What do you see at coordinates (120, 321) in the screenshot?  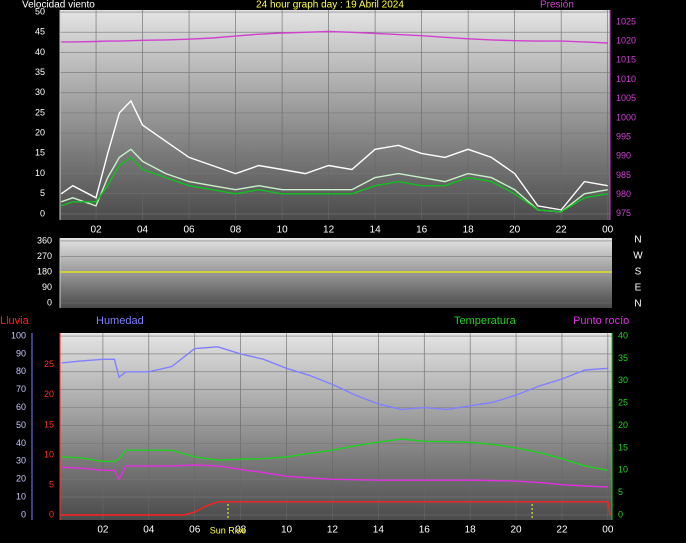 I see `legend-label: Humedad` at bounding box center [120, 321].